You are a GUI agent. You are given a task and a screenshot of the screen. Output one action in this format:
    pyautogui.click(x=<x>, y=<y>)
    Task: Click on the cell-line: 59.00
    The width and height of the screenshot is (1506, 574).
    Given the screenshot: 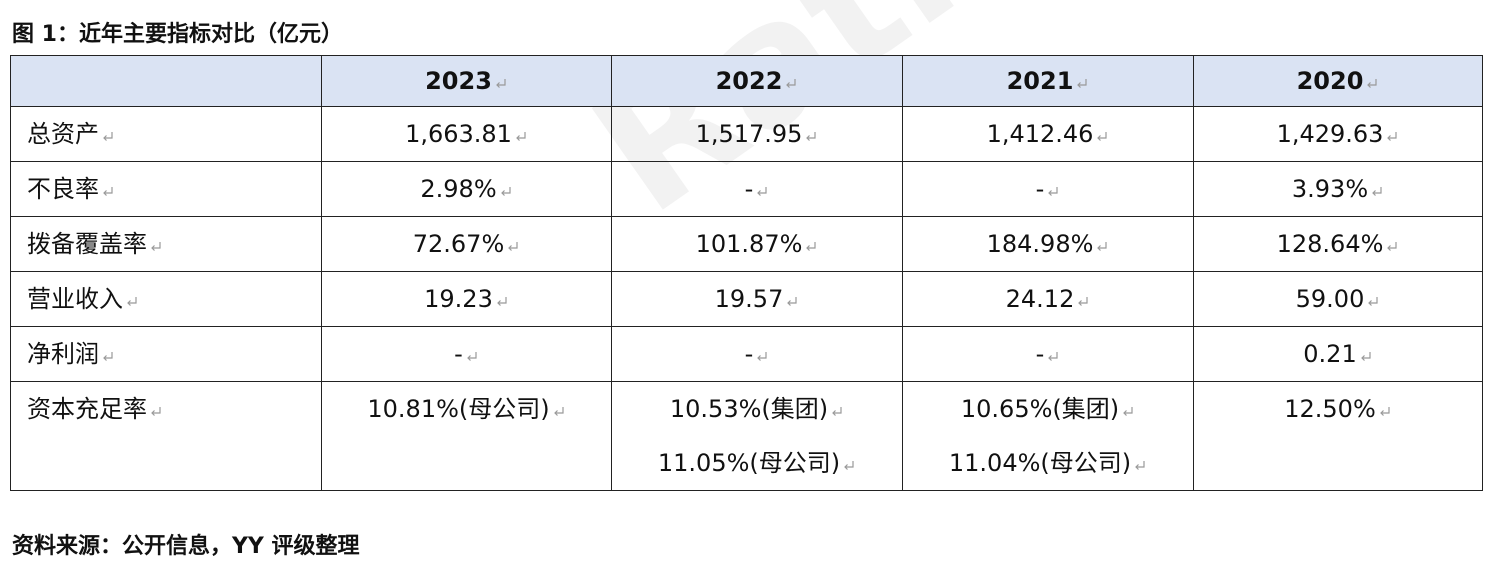 What is the action you would take?
    pyautogui.click(x=1338, y=299)
    